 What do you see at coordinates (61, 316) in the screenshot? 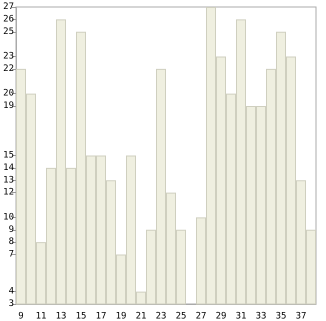
I see `x-tick-label: 13` at bounding box center [61, 316].